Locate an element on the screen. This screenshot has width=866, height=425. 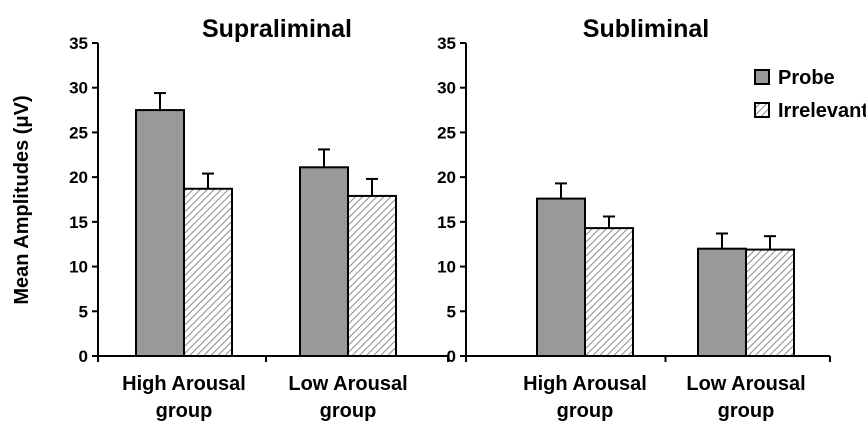
y-axis-label: Mean Amplitudes (μV) is located at coordinates (22, 199).